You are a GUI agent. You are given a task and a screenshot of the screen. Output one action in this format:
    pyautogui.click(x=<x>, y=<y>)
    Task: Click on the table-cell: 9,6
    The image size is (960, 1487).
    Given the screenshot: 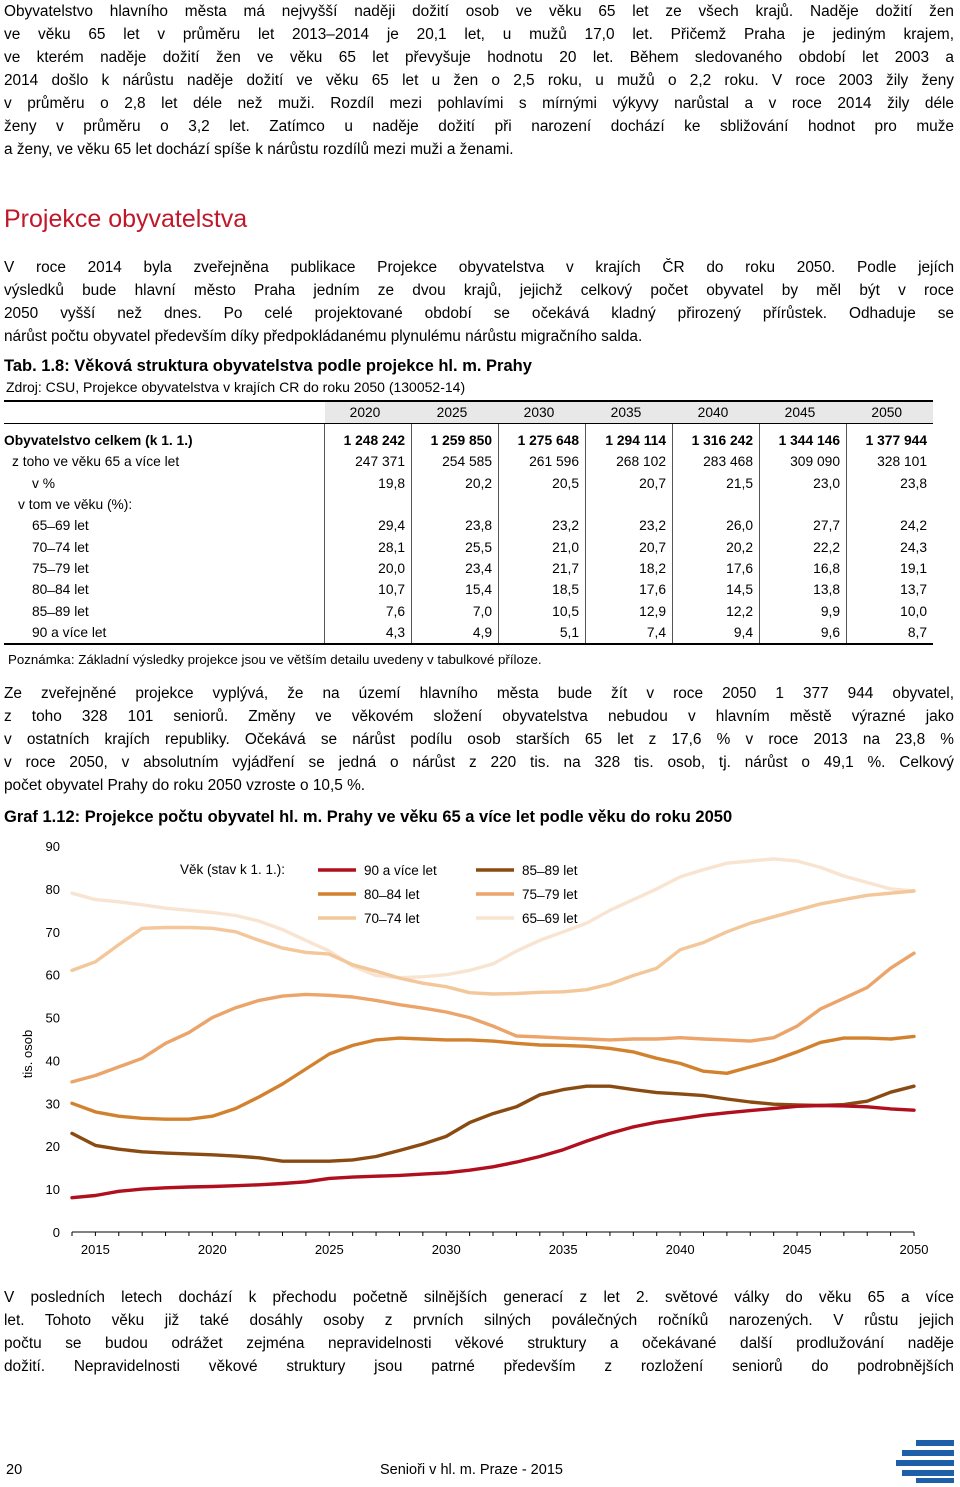 What is the action you would take?
    pyautogui.click(x=803, y=633)
    